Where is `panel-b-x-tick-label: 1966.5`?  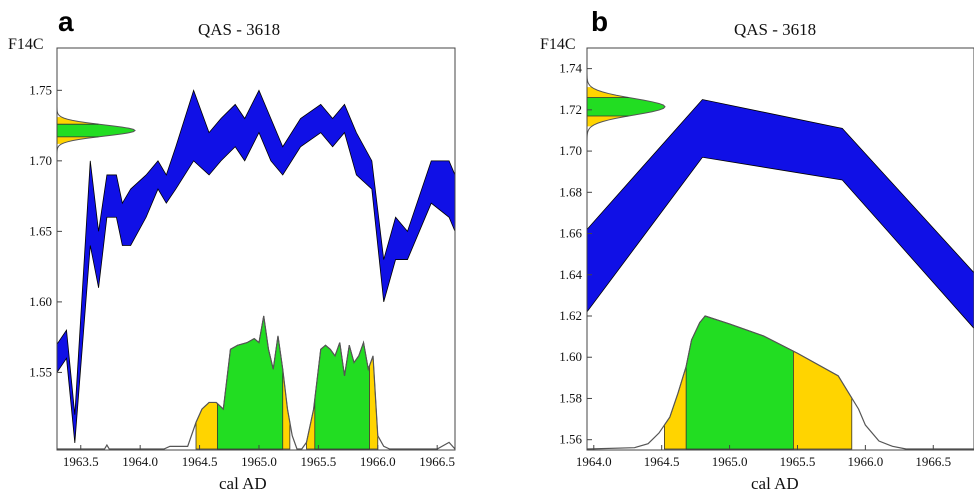
panel-b-x-tick-label: 1966.5 is located at coordinates (933, 461).